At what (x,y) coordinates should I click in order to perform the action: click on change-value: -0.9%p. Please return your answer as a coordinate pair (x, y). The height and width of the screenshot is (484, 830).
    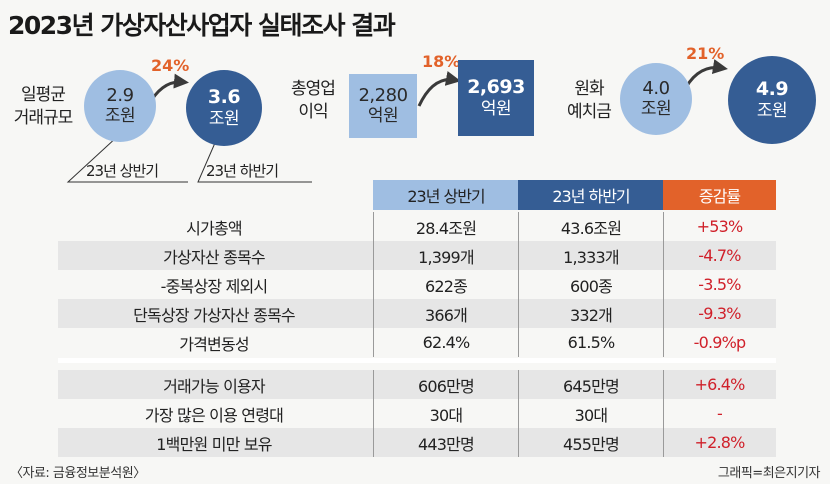
    Looking at the image, I should click on (720, 342).